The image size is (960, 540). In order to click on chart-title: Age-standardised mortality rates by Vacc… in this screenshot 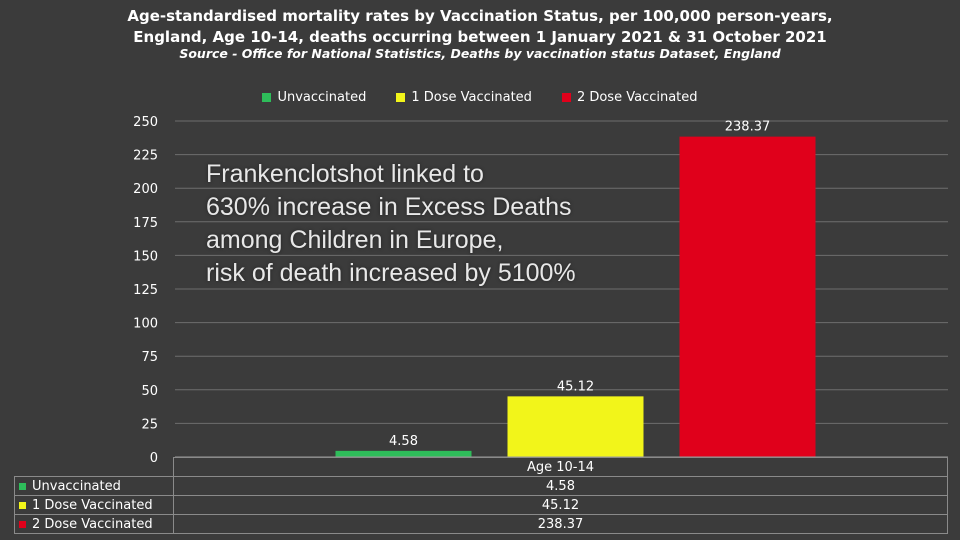, I will do `click(480, 27)`.